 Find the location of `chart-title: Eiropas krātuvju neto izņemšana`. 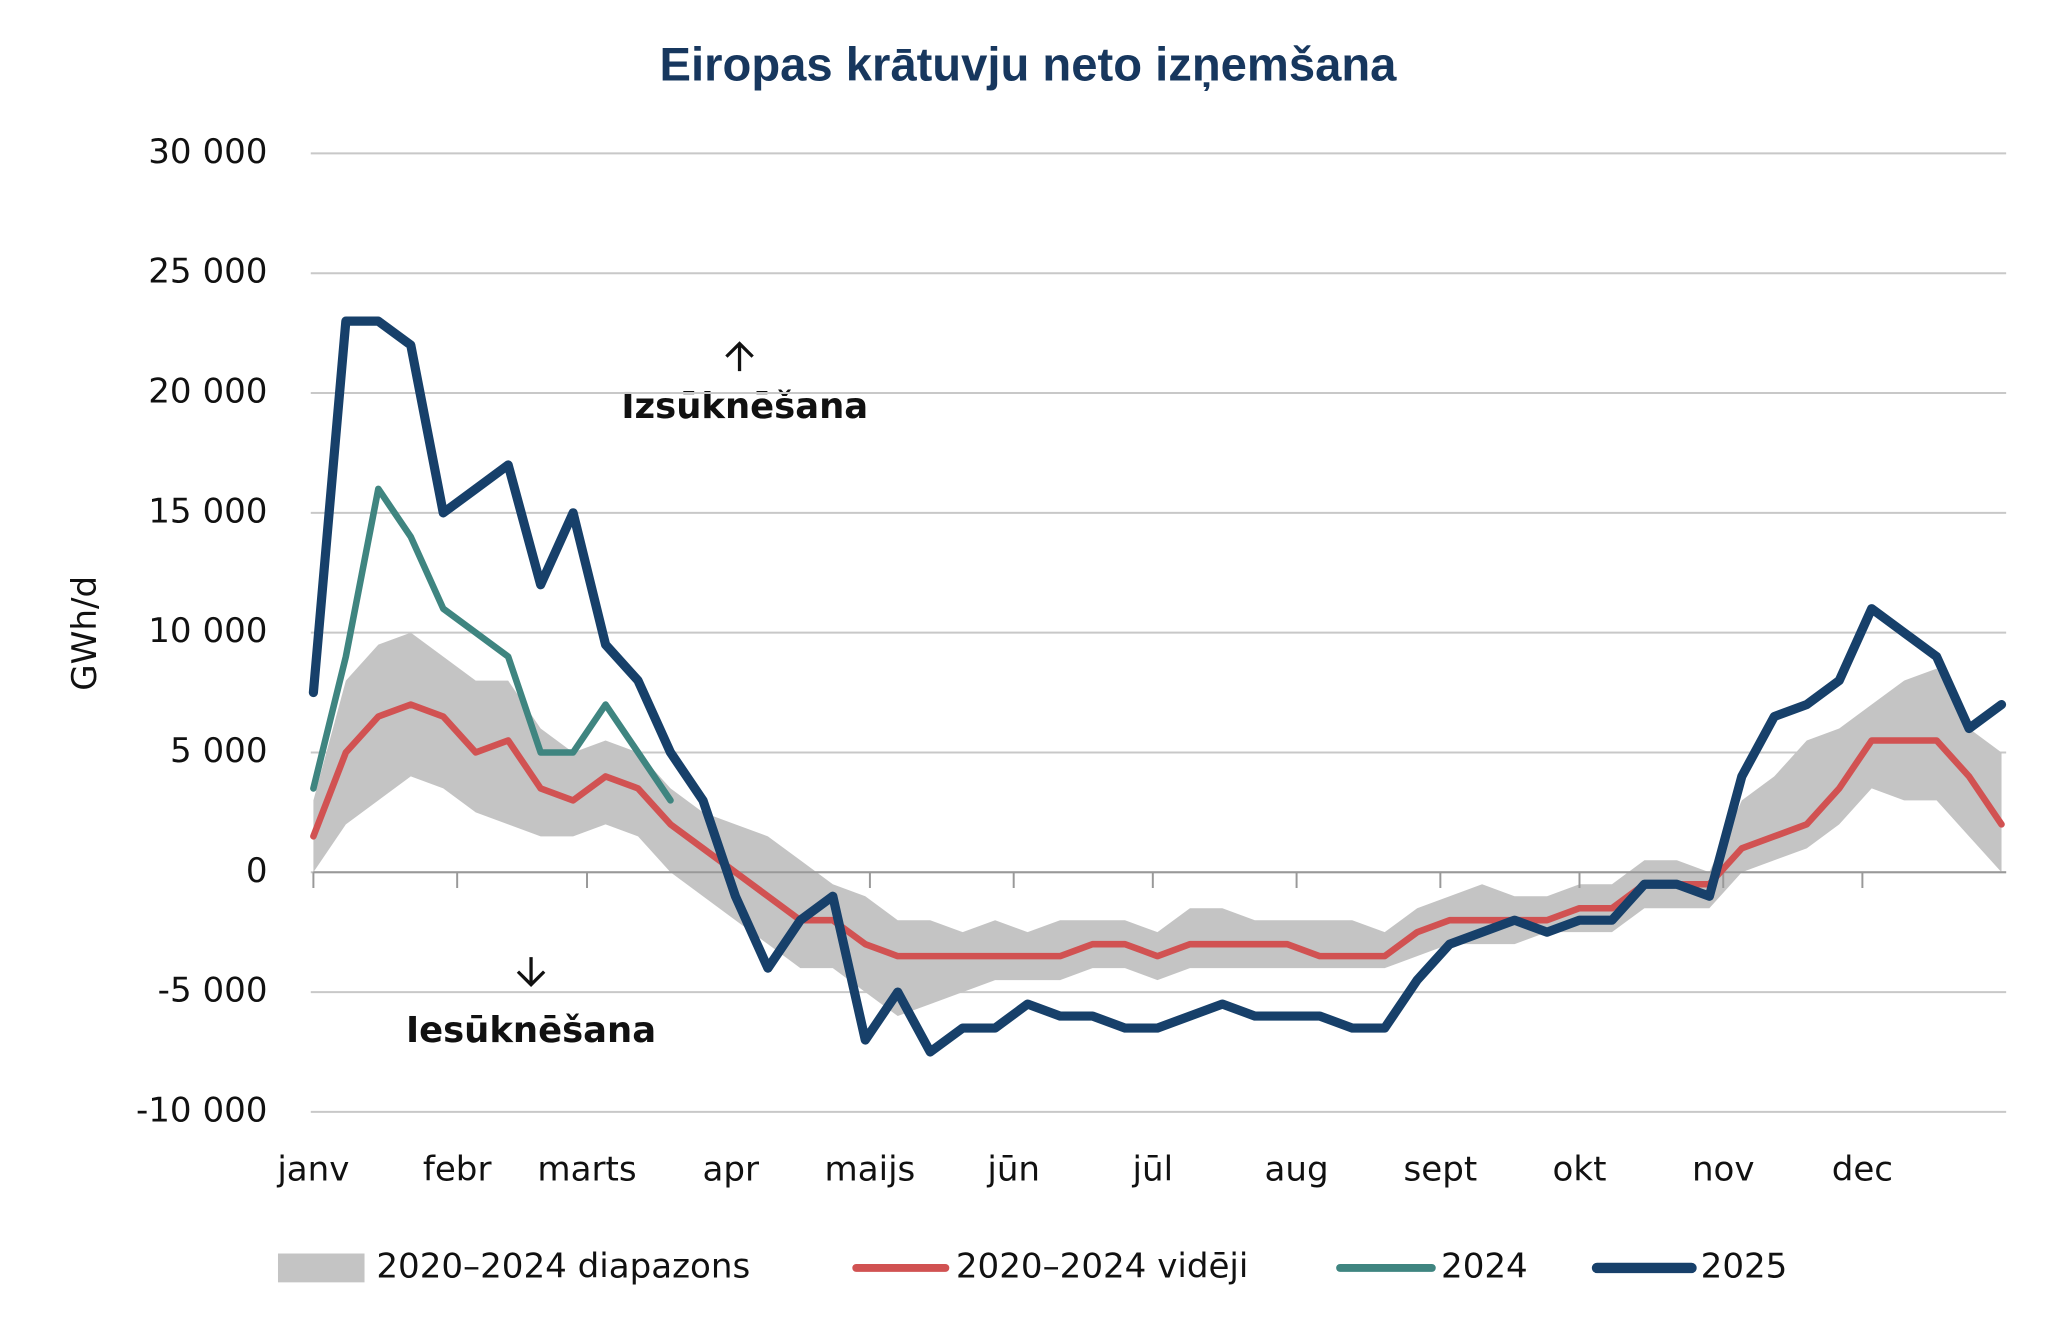

chart-title: Eiropas krātuvju neto izņemšana is located at coordinates (1029, 65).